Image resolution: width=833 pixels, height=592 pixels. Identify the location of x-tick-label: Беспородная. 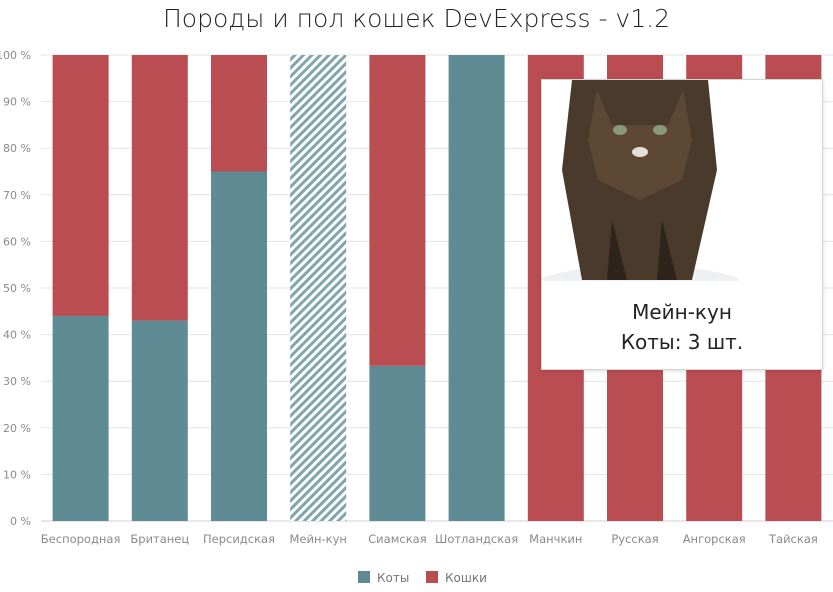
(81, 539).